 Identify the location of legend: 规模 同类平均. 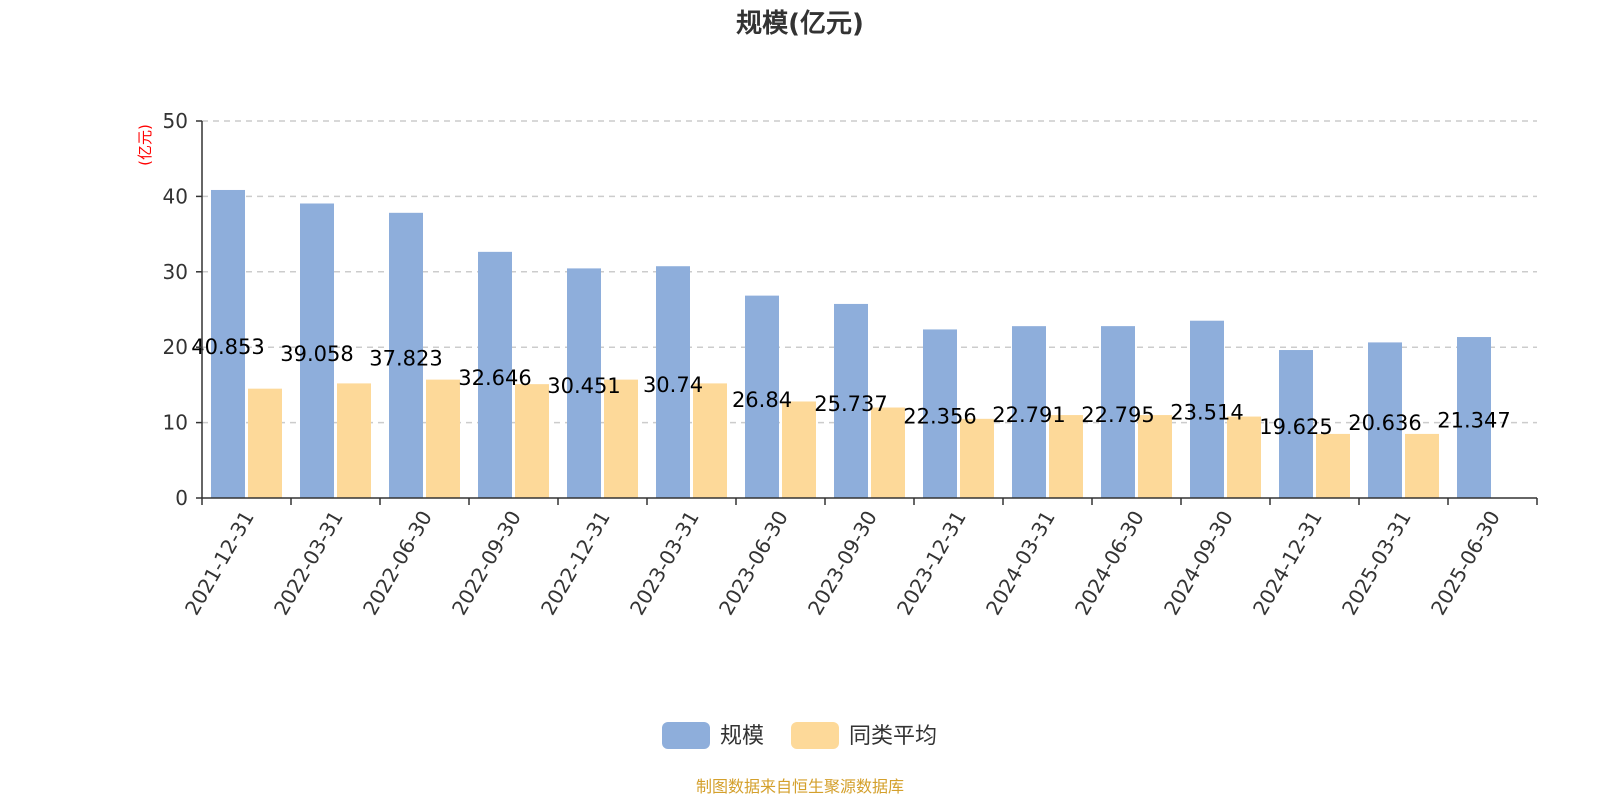
(799, 735).